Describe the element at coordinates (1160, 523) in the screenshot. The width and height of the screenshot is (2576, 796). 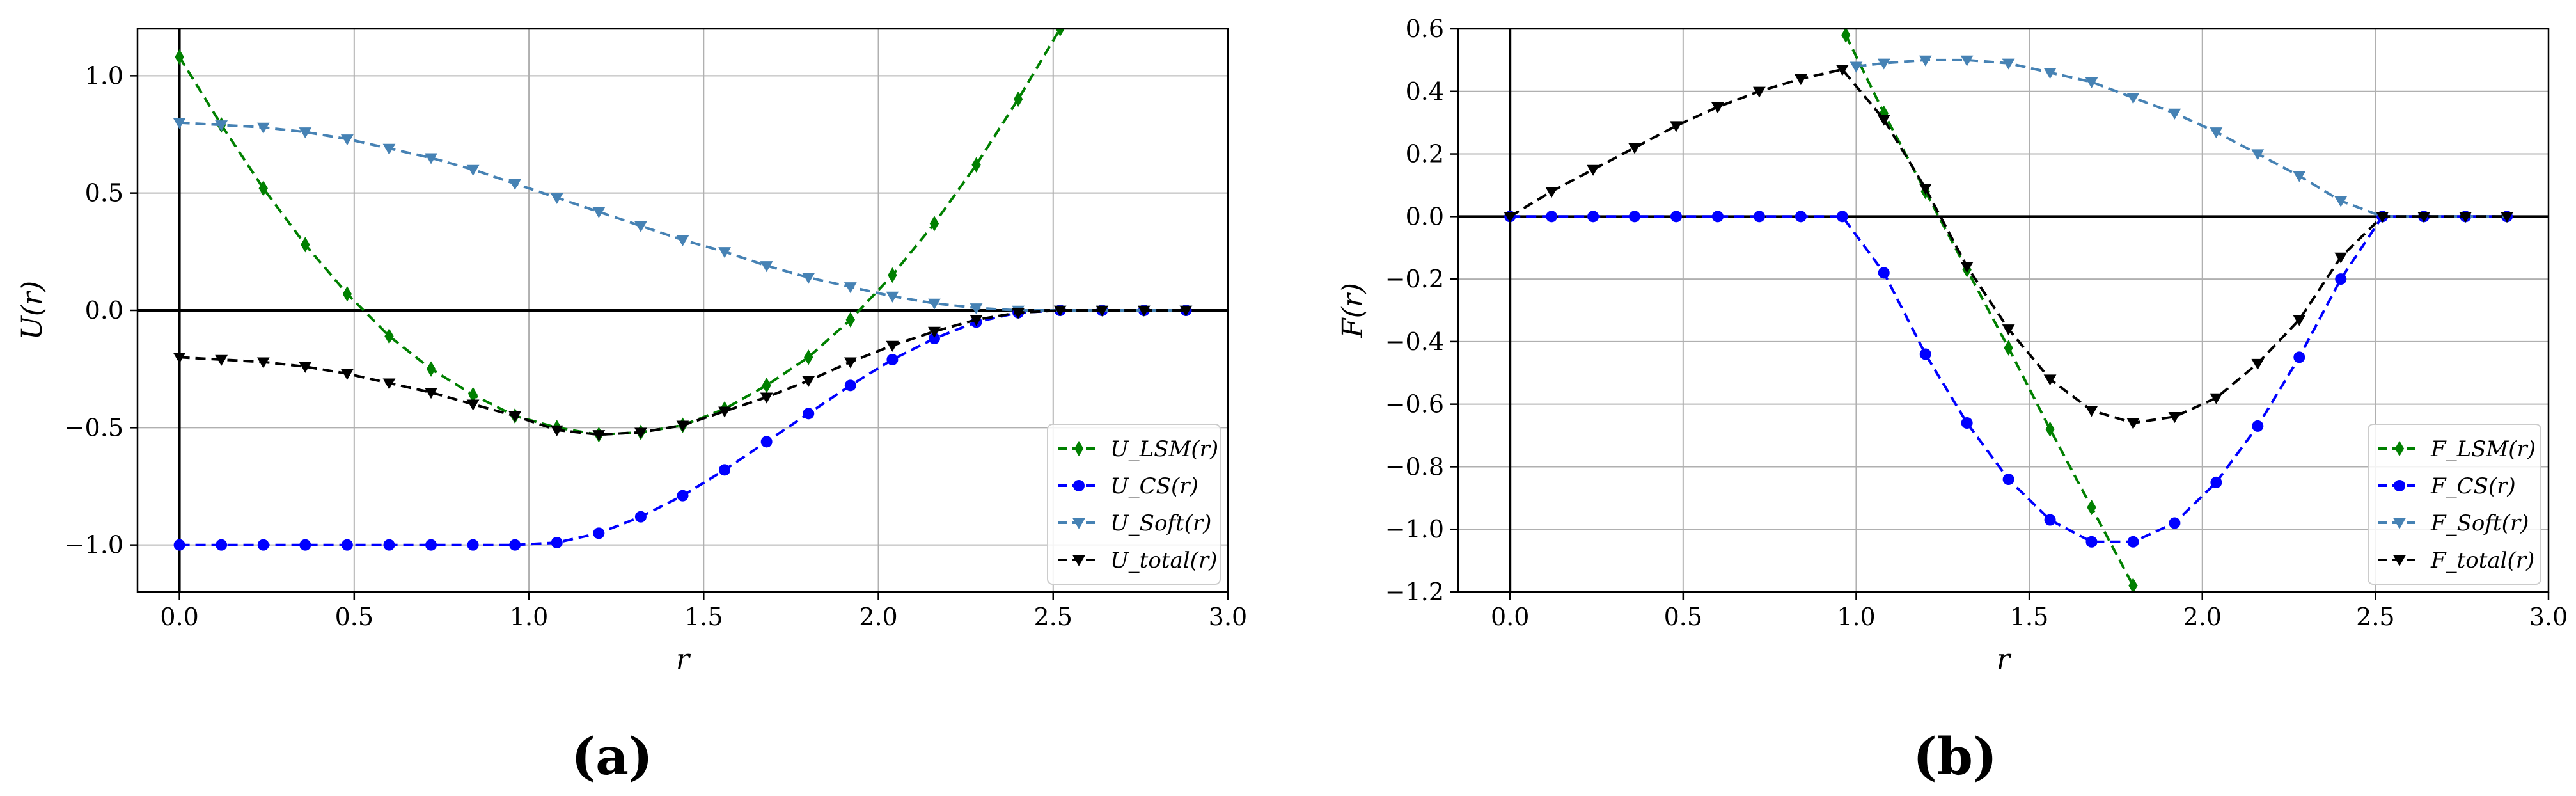
I see `panel-a-legend-label-soft: U_Soft(r)` at that location.